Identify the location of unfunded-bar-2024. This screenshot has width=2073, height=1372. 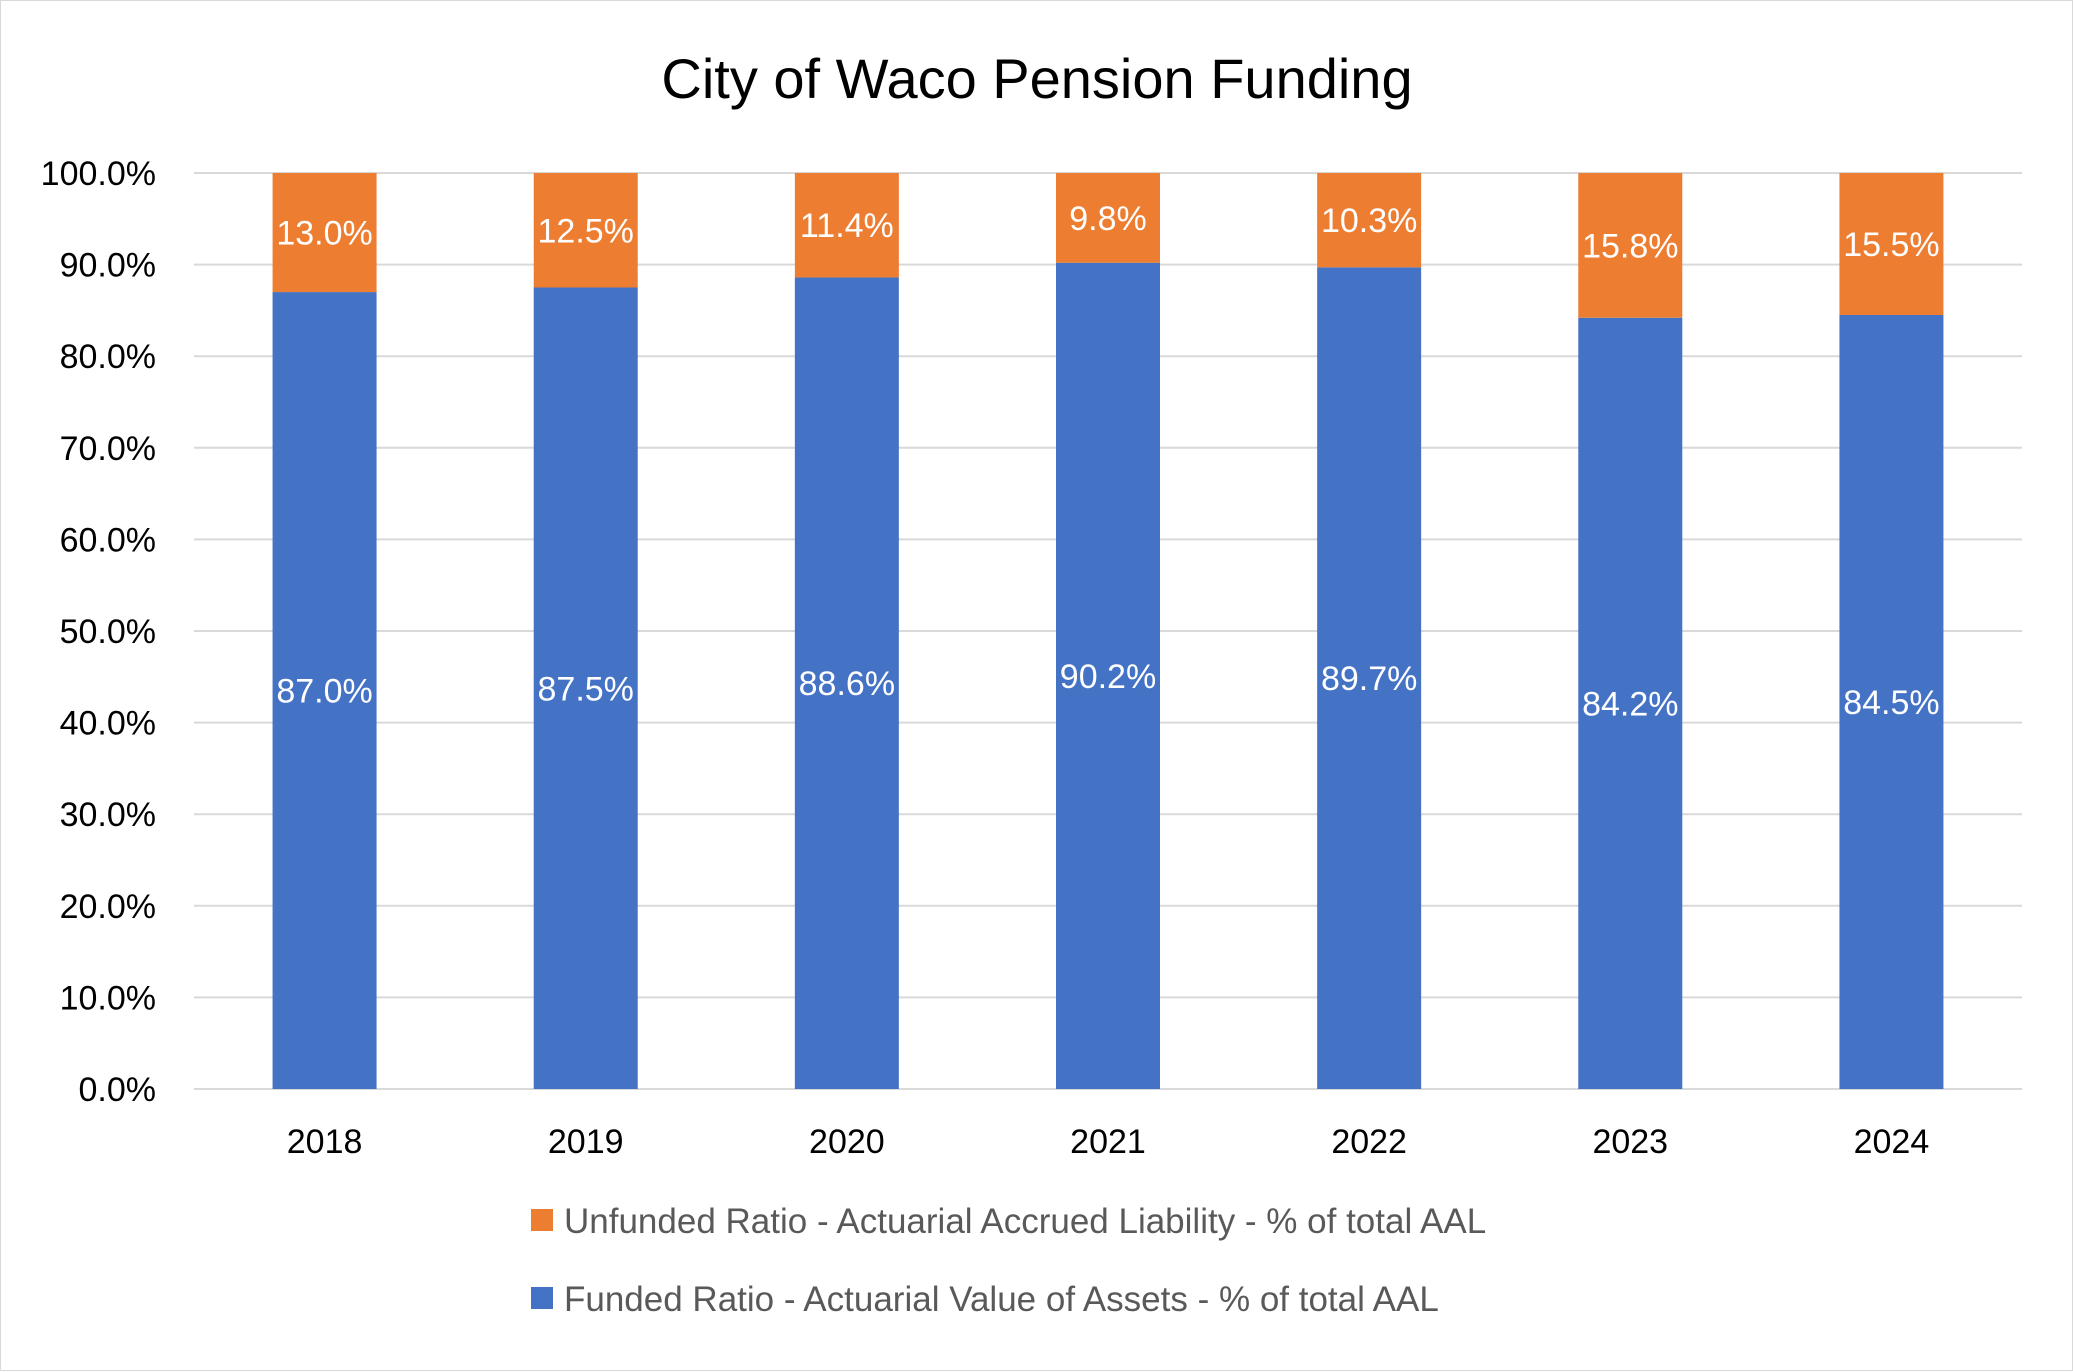
(1891, 244).